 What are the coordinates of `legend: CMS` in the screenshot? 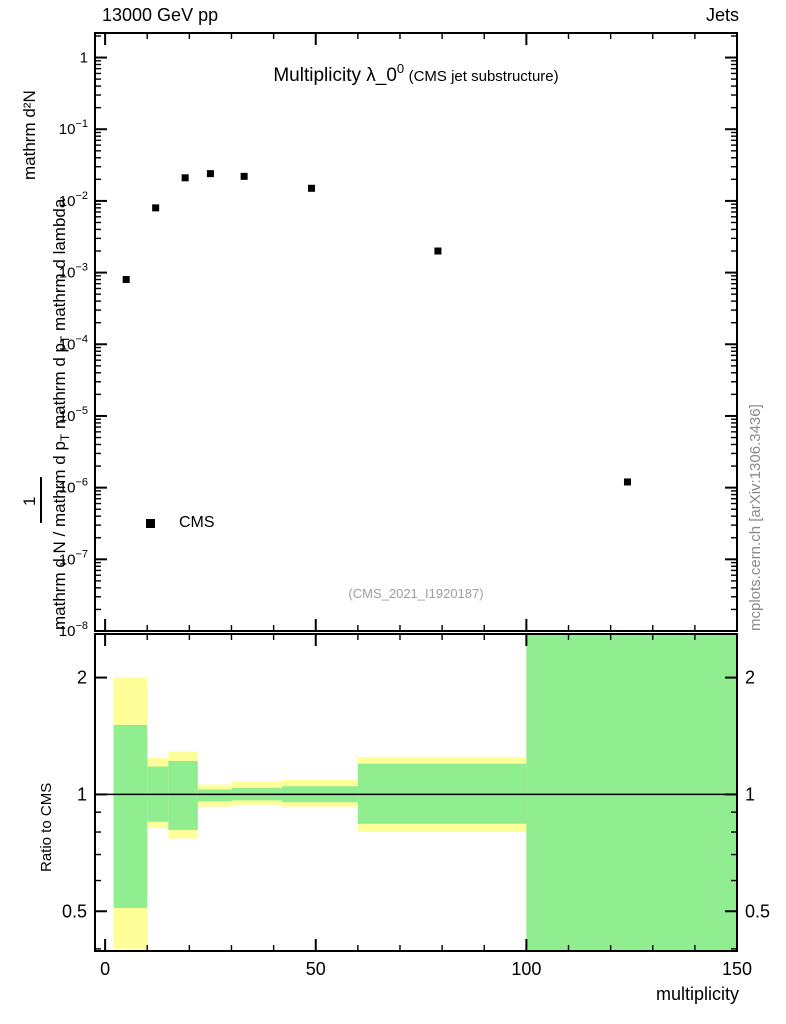 It's located at (180, 523).